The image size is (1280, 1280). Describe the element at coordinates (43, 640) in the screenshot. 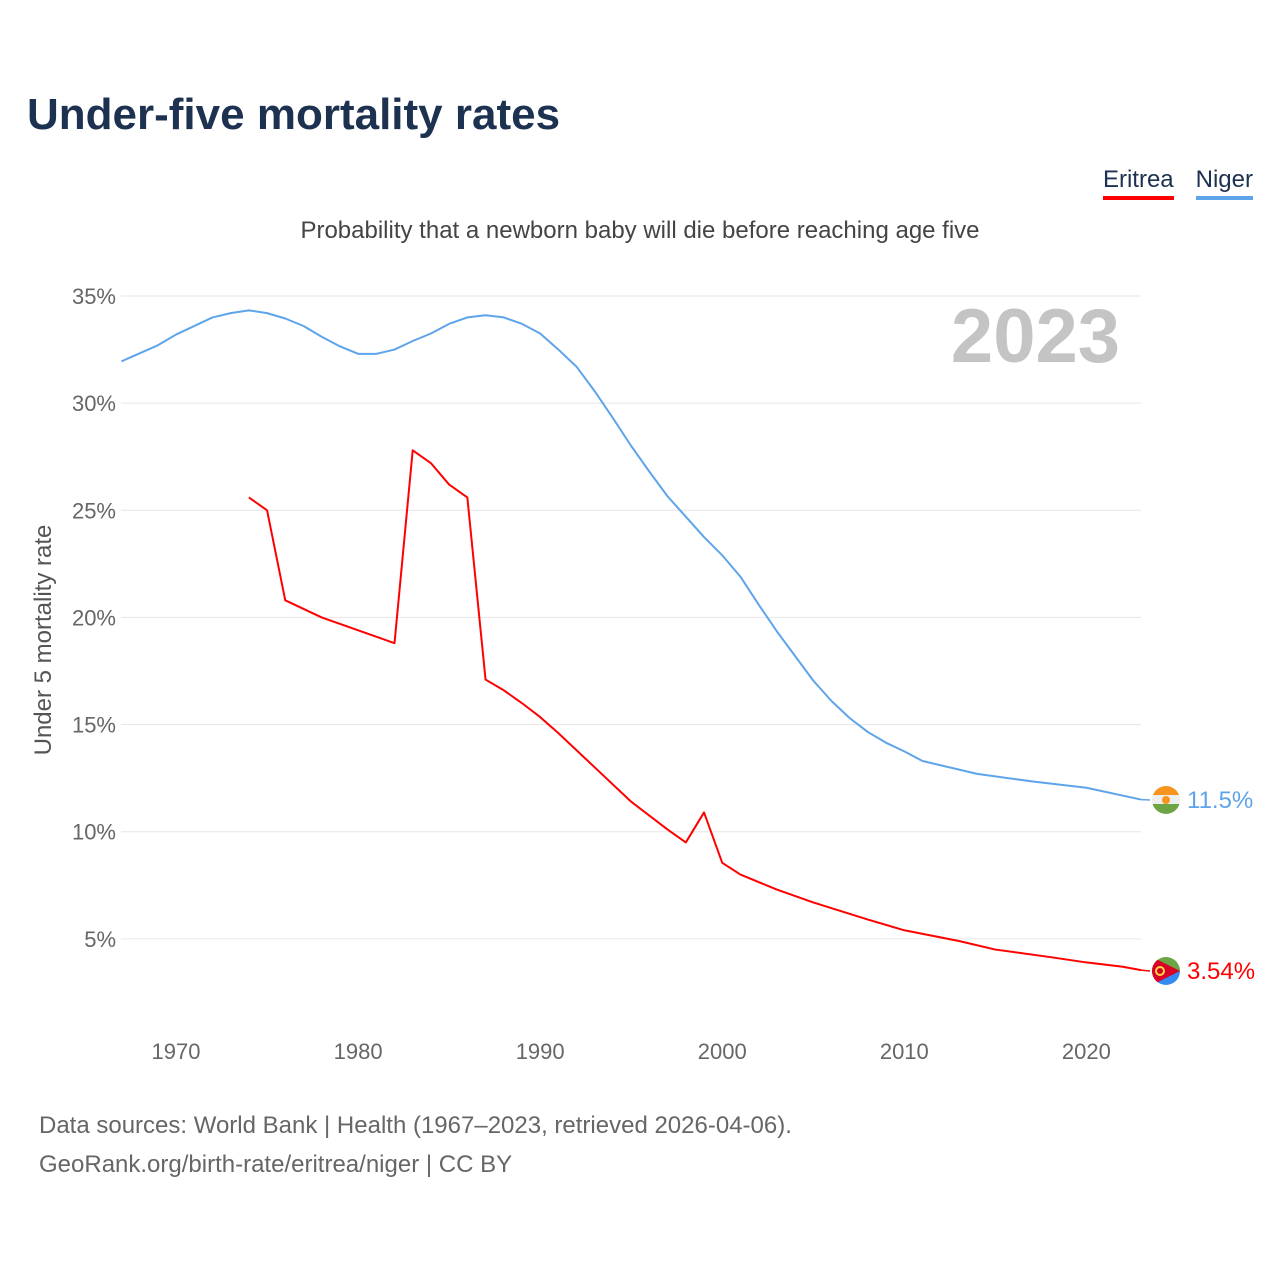

I see `y-axis-label: Under 5 mortality rate` at that location.